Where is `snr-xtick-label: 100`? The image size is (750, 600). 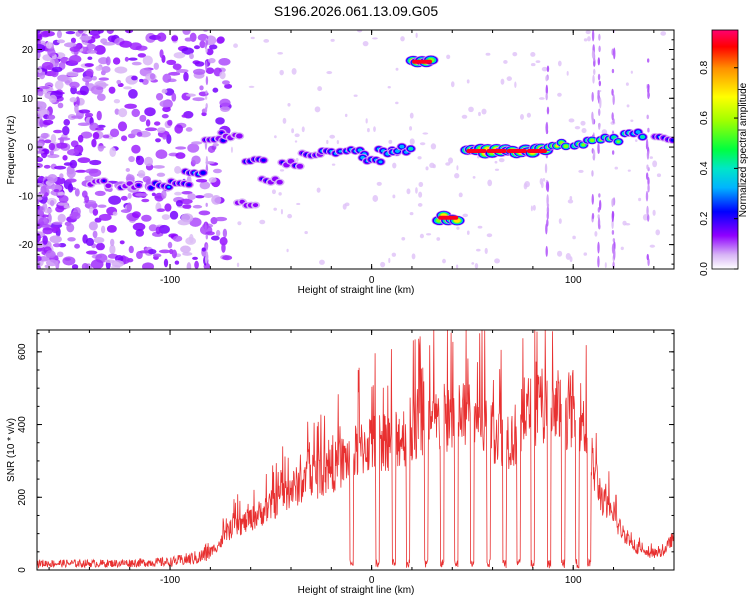 snr-xtick-label: 100 is located at coordinates (573, 580).